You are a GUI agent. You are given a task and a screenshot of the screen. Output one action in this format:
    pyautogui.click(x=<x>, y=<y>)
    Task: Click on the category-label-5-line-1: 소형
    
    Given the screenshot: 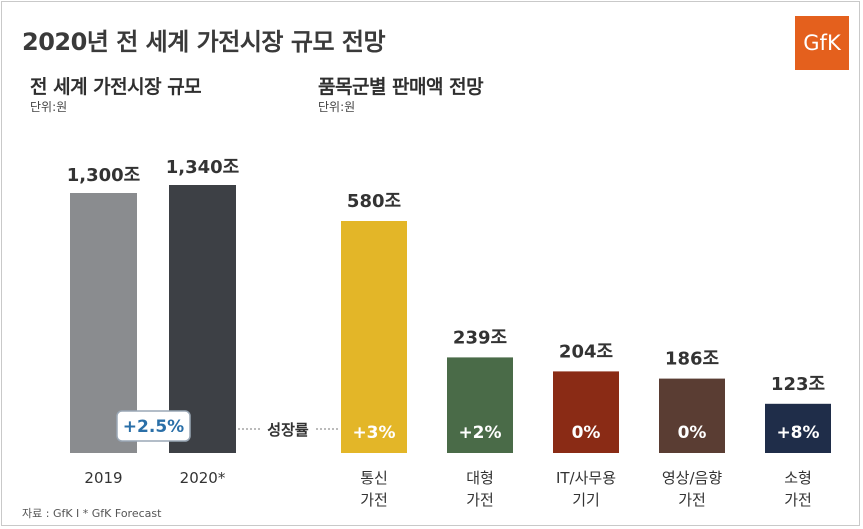 What is the action you would take?
    pyautogui.click(x=798, y=478)
    